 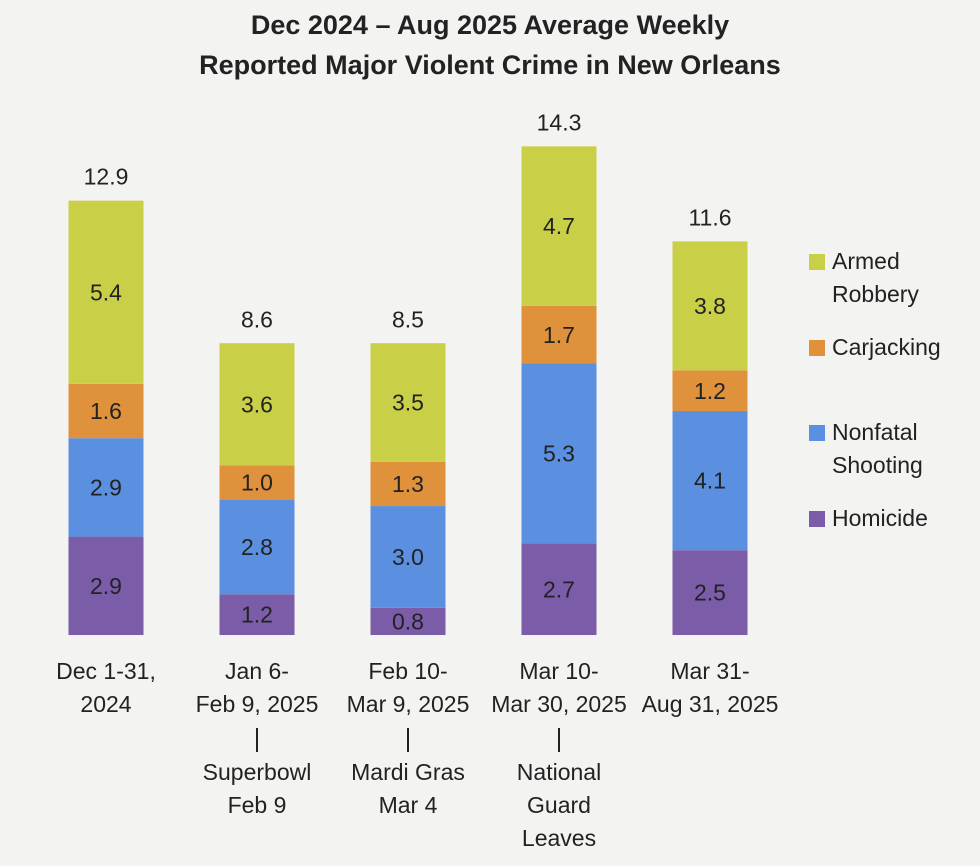 What do you see at coordinates (559, 838) in the screenshot?
I see `annotation: Leaves` at bounding box center [559, 838].